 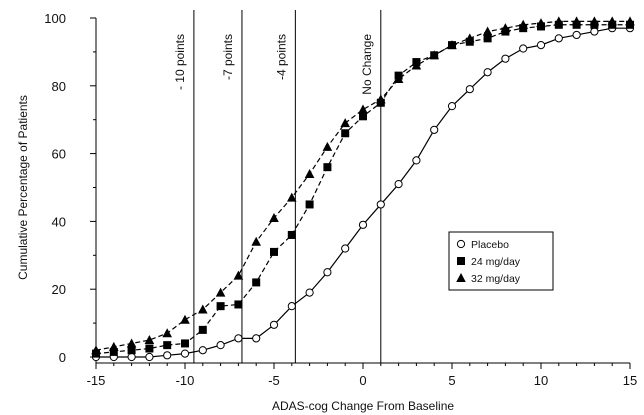 I want to click on y-axis-title: Cumulative Percentage of Patients, so click(x=23, y=187).